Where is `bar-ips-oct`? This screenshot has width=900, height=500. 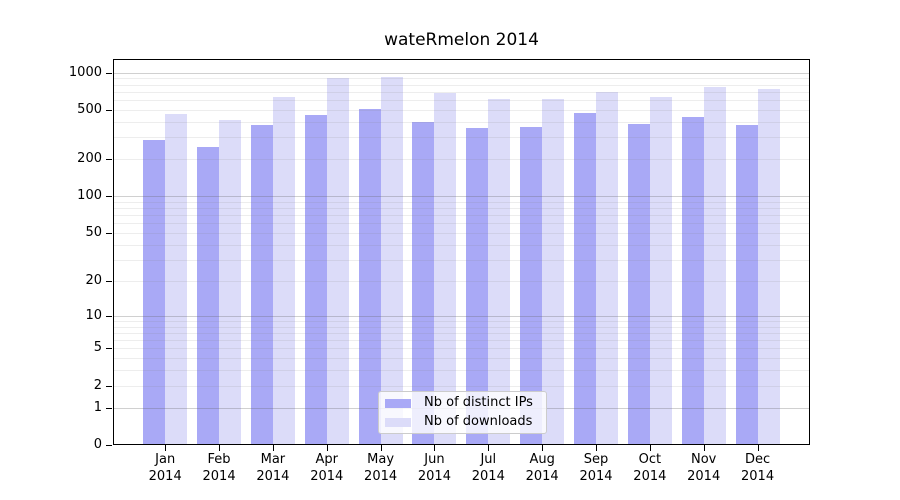 bar-ips-oct is located at coordinates (638, 284).